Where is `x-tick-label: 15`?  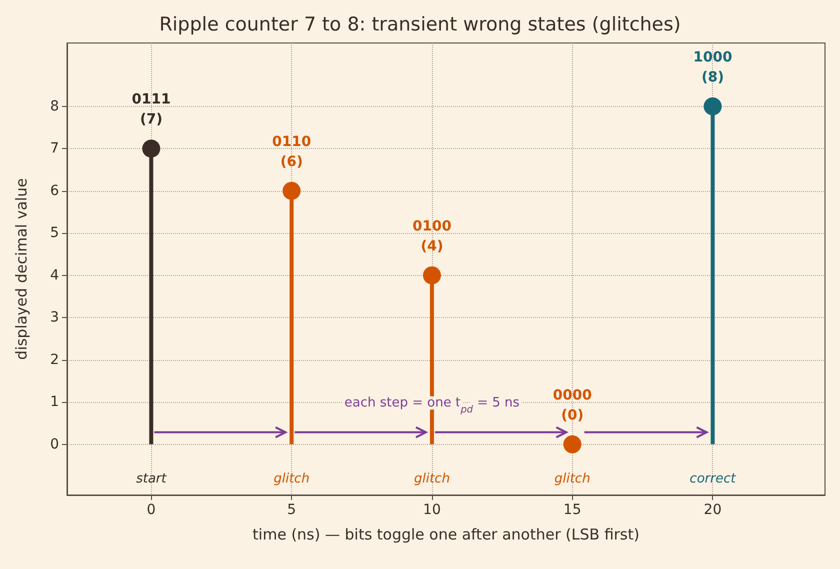 x-tick-label: 15 is located at coordinates (572, 510).